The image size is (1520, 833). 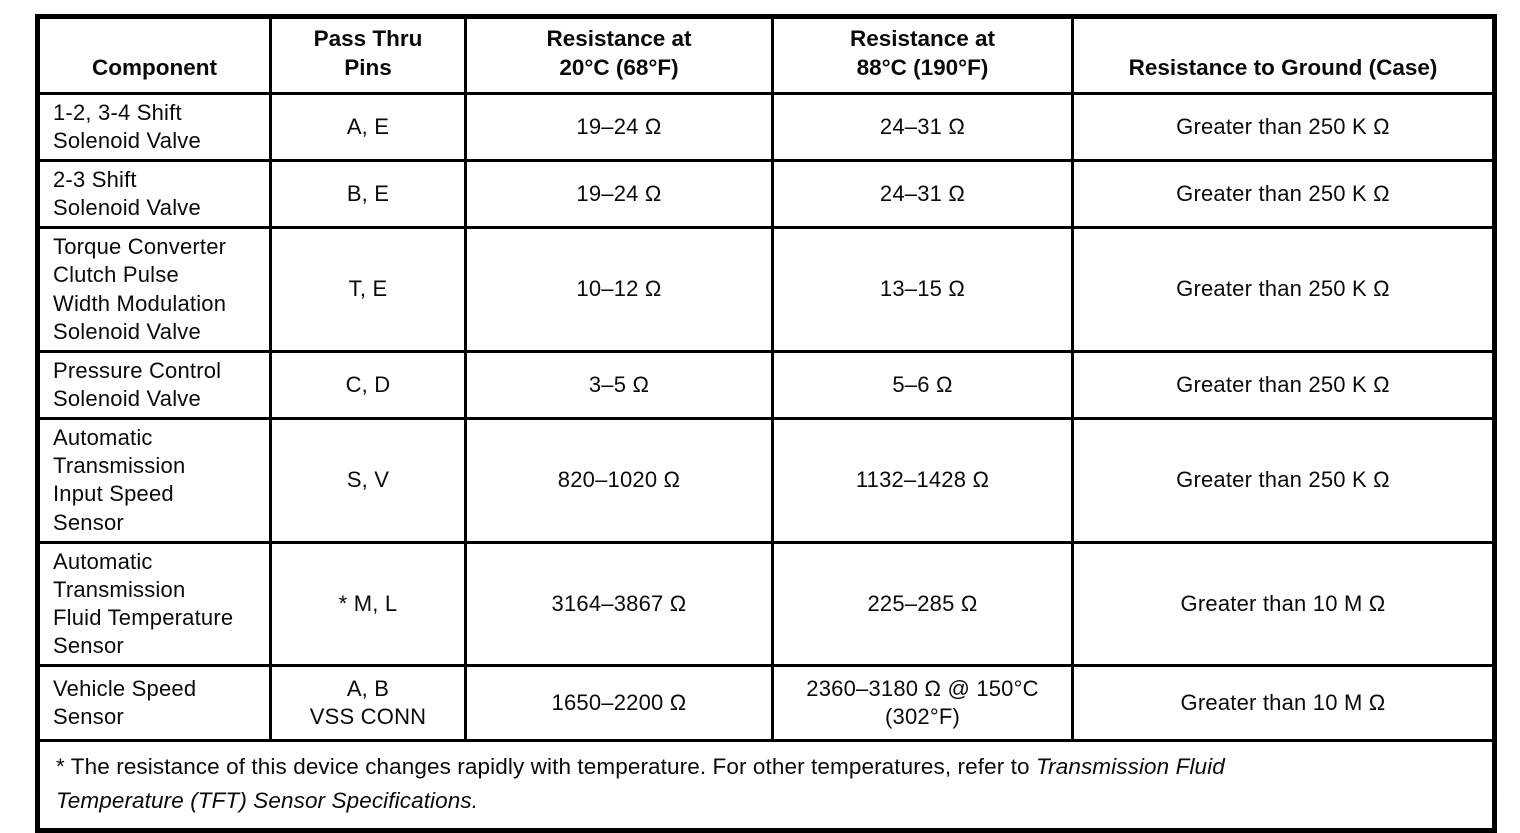 I want to click on pins-cell: T, E, so click(x=368, y=289).